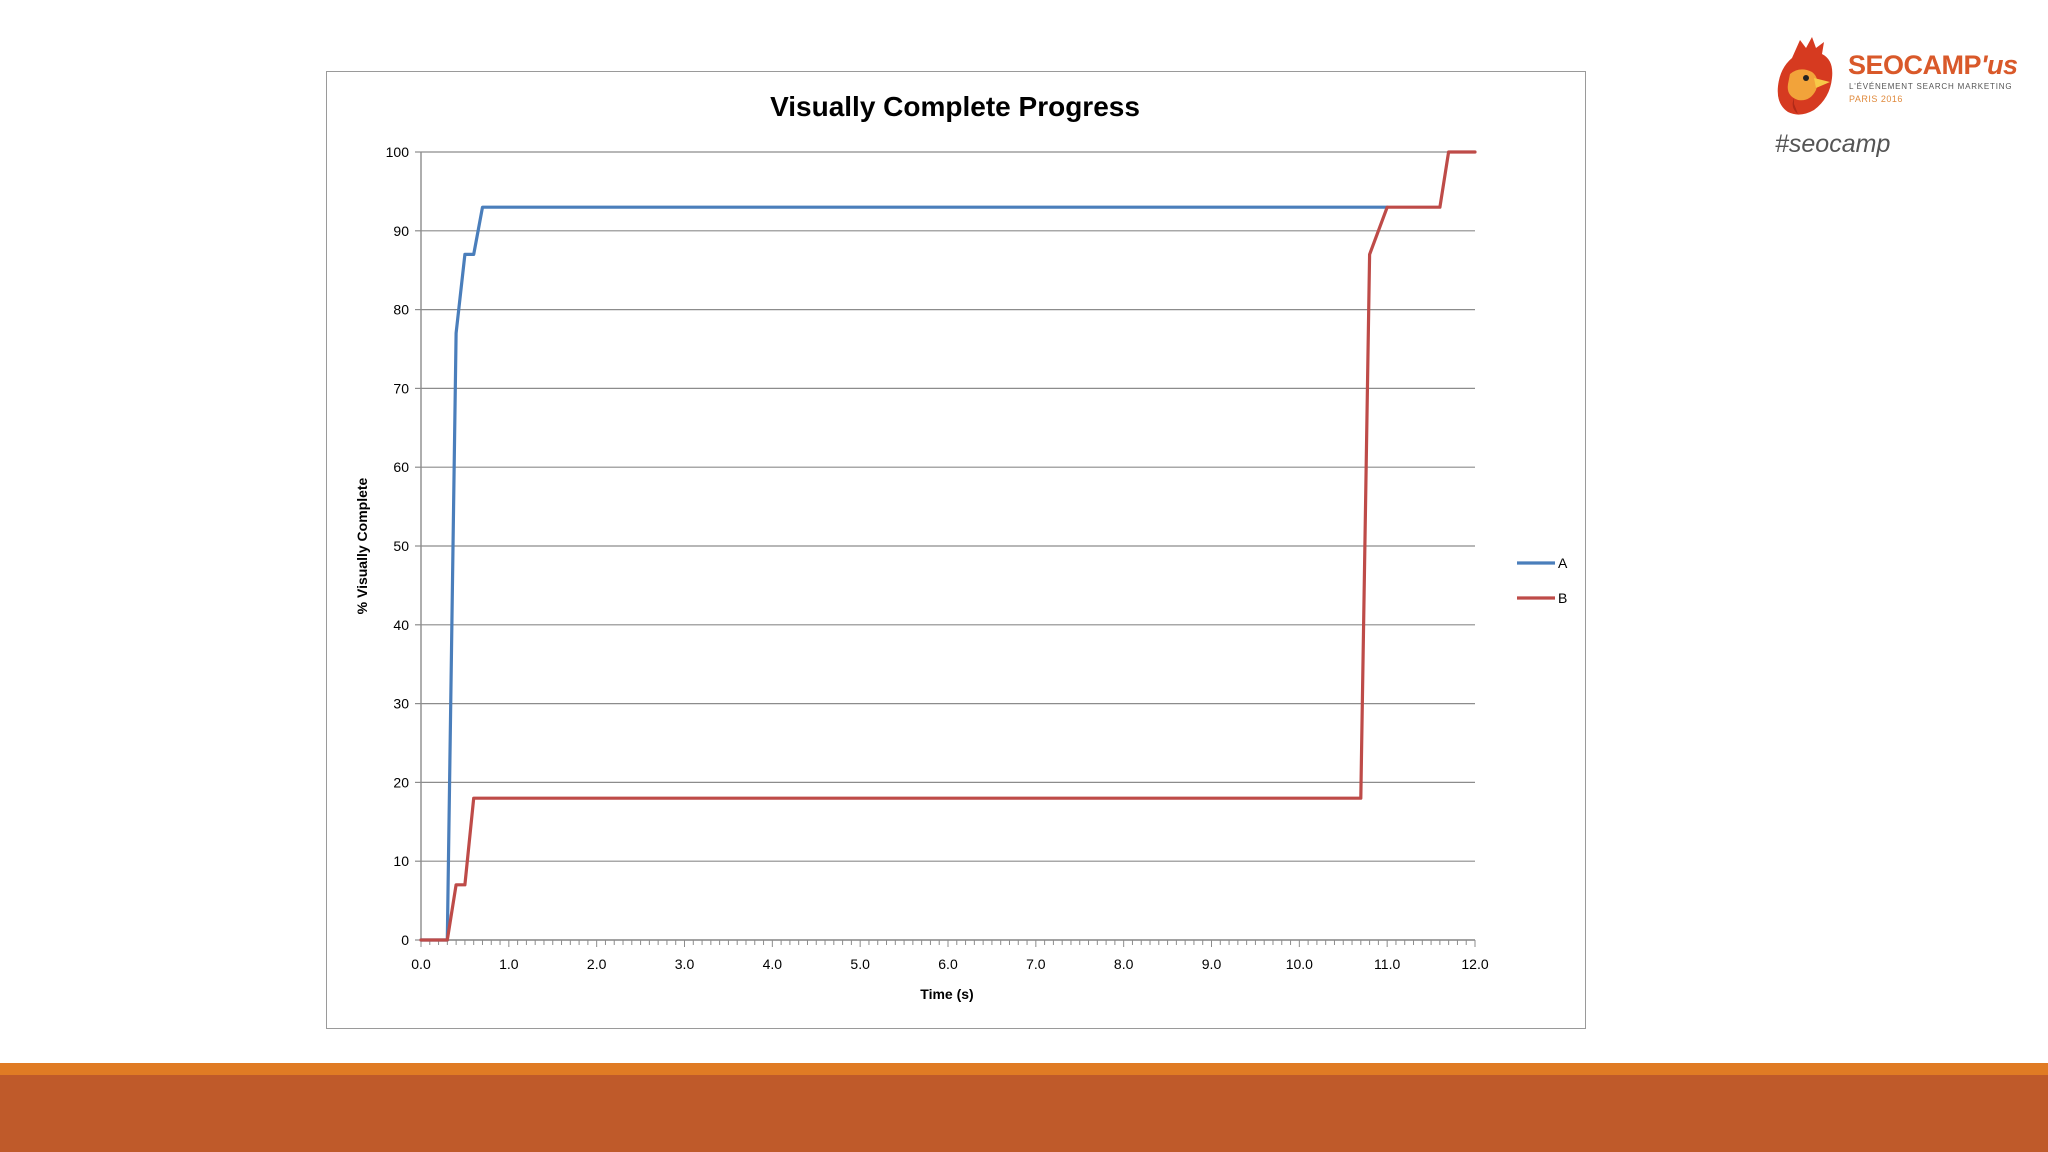 The width and height of the screenshot is (2048, 1152). I want to click on y-axis-label: % Visually Complete, so click(362, 545).